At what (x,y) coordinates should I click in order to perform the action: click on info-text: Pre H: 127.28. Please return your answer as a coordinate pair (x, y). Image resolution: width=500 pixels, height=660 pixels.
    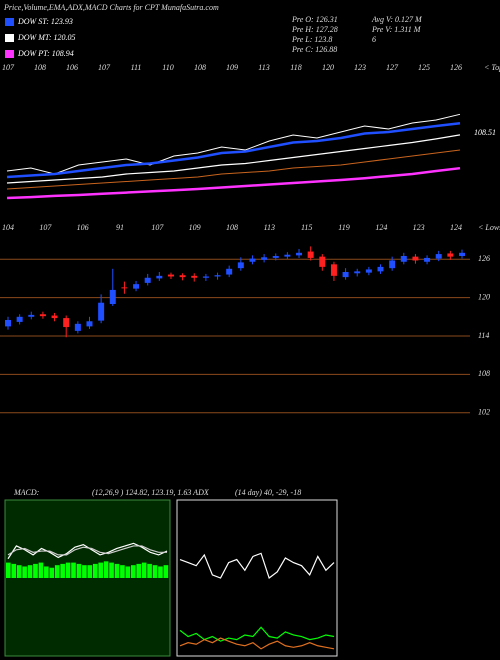
    Looking at the image, I should click on (314, 29).